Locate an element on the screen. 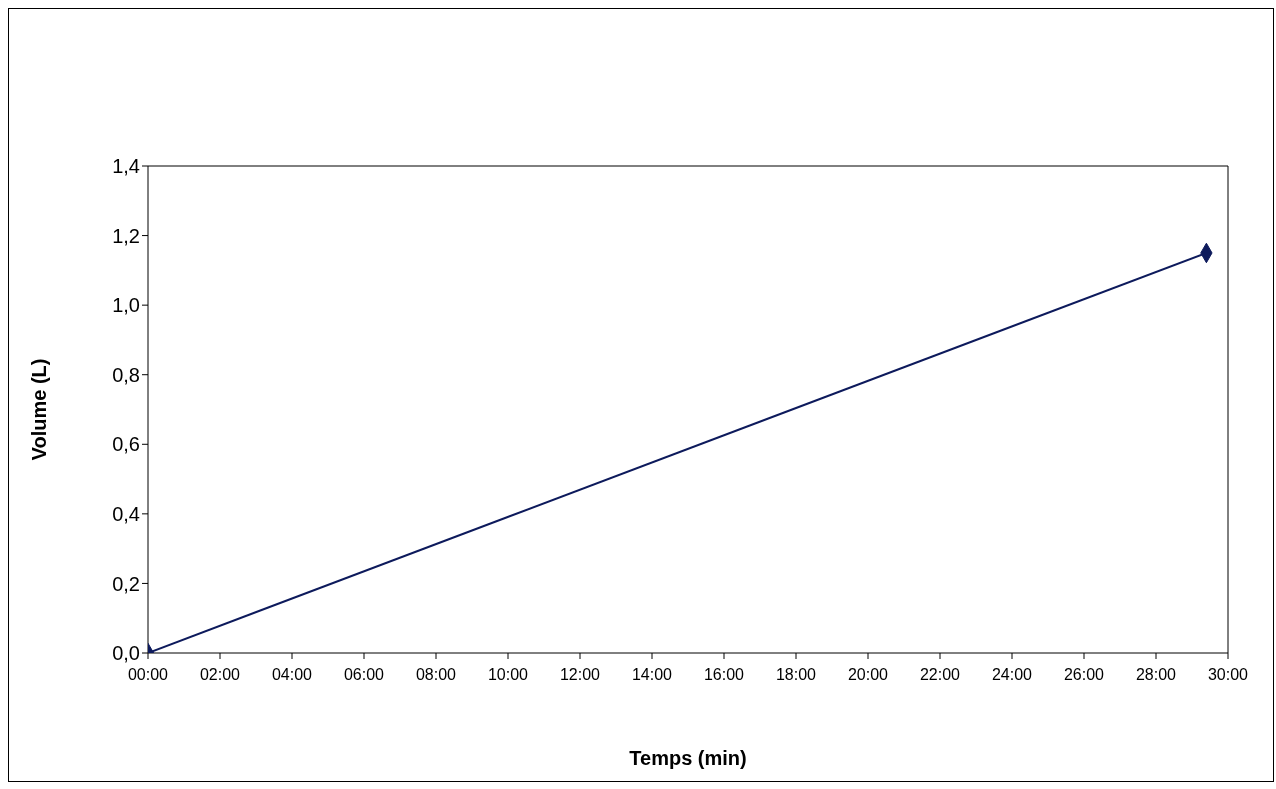 The height and width of the screenshot is (789, 1276). x-tick-label: 04:00 is located at coordinates (292, 675).